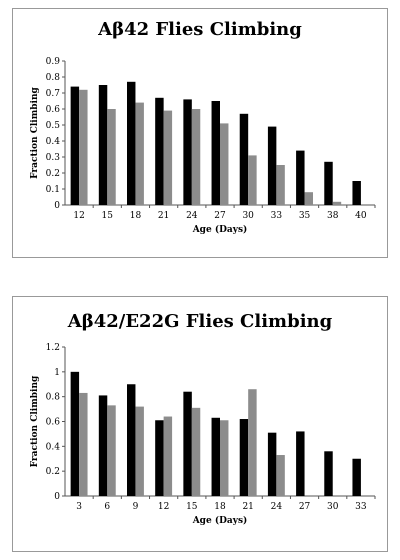 This screenshot has width=400, height=560. Describe the element at coordinates (57, 373) in the screenshot. I see `y-tick-label: 1` at that location.